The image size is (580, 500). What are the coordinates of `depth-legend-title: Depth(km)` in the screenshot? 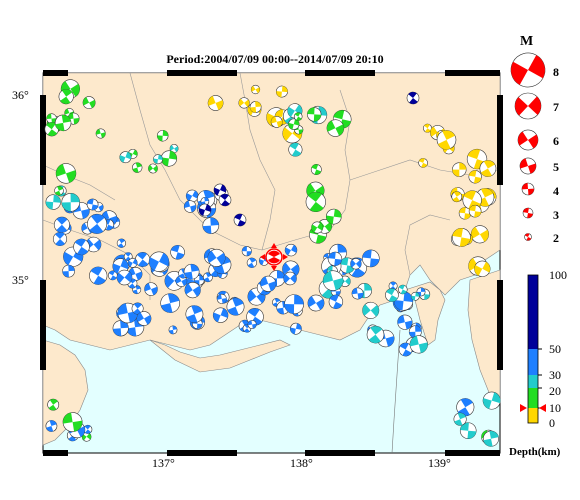 It's located at (535, 452).